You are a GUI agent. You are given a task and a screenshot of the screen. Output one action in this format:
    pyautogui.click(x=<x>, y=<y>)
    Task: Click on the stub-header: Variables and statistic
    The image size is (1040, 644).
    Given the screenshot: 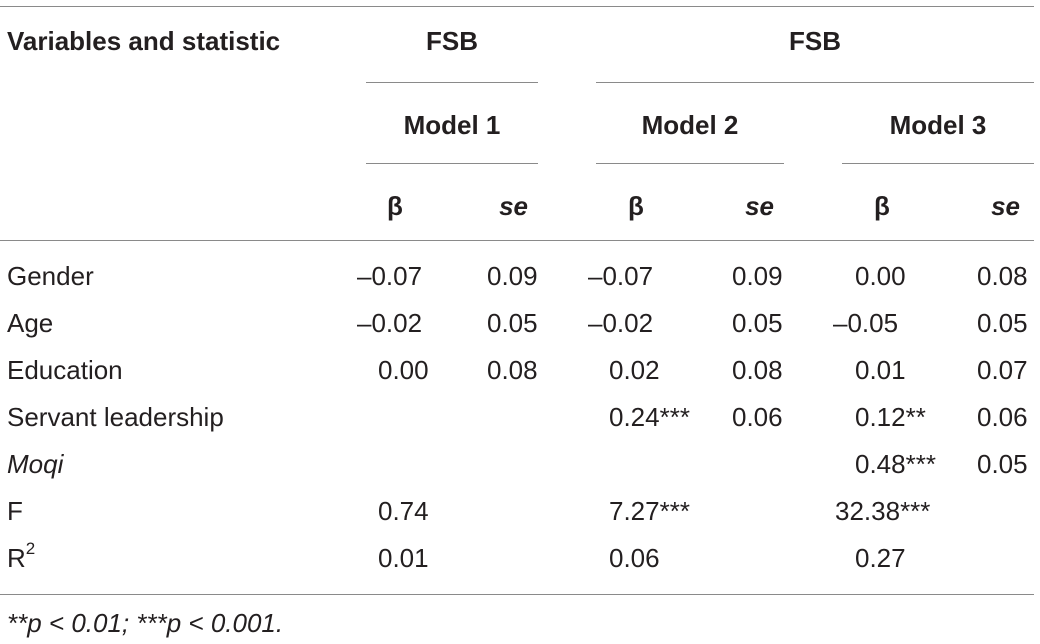 What is the action you would take?
    pyautogui.click(x=144, y=41)
    